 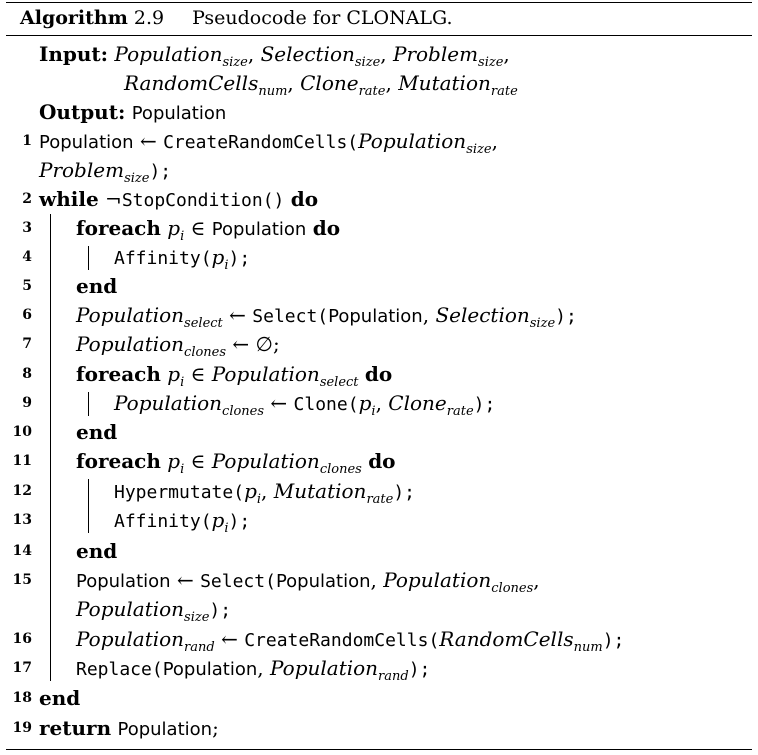 I want to click on mid-rule, so click(x=379, y=35).